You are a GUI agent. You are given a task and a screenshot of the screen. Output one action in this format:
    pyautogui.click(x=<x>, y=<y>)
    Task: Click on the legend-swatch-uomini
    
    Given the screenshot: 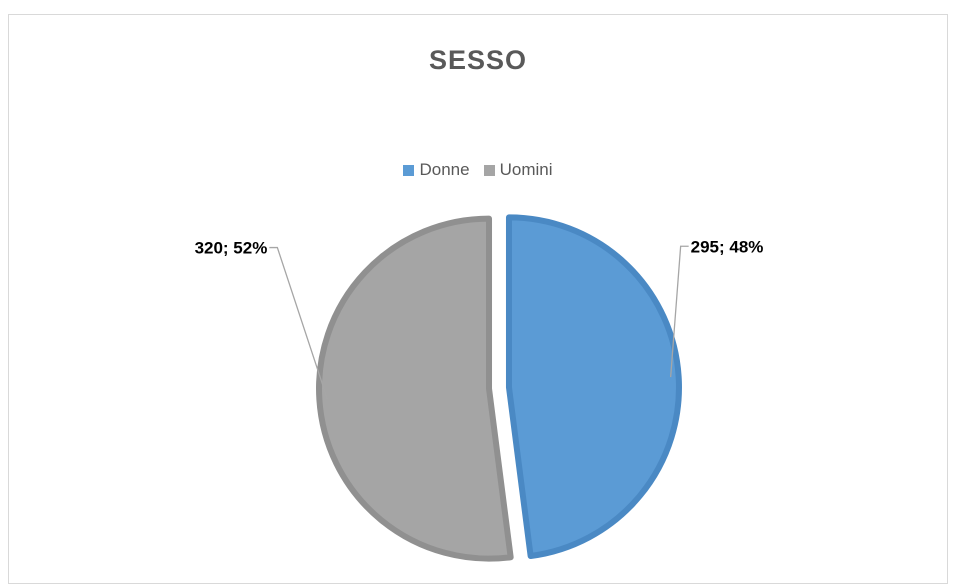 What is the action you would take?
    pyautogui.click(x=489, y=170)
    